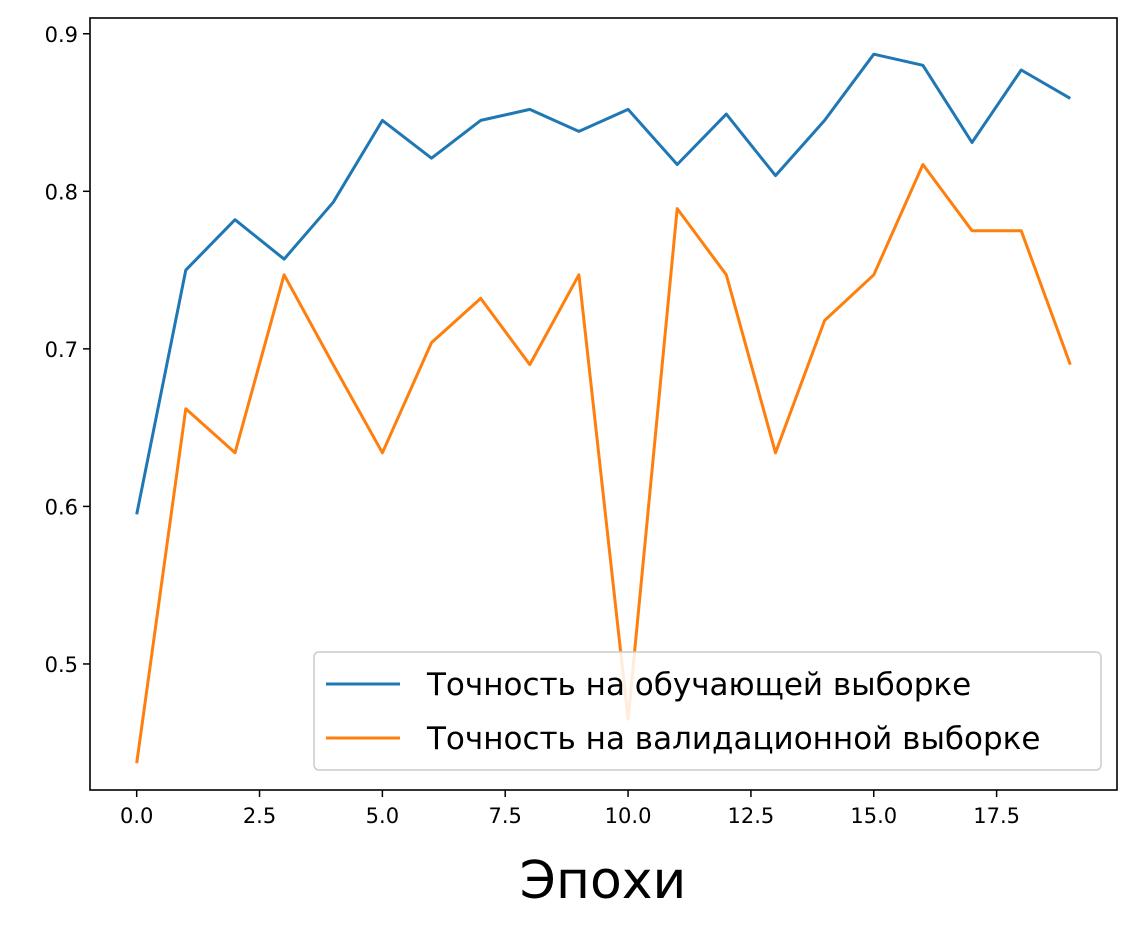  What do you see at coordinates (259, 816) in the screenshot?
I see `x-tick-label: 2.5` at bounding box center [259, 816].